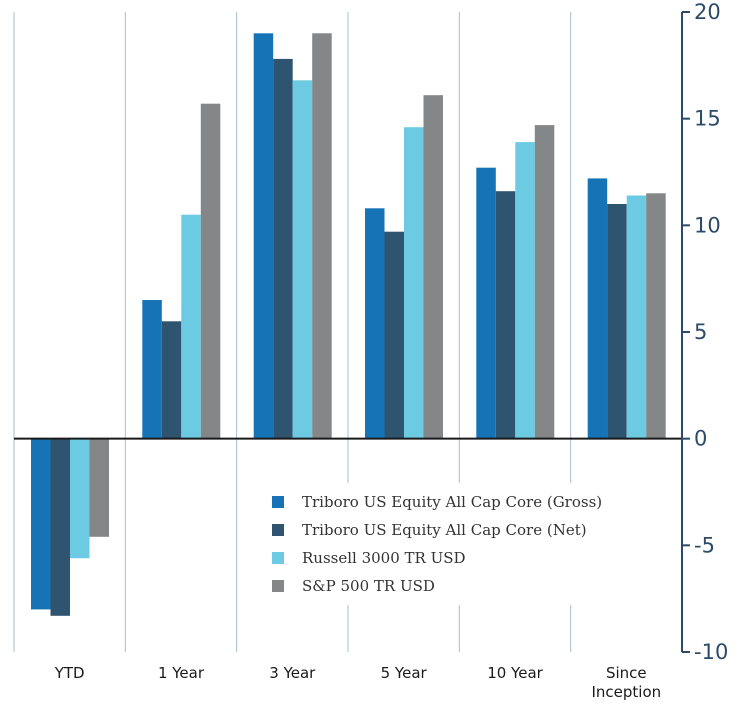 This screenshot has width=740, height=705. Describe the element at coordinates (368, 586) in the screenshot. I see `legend-entry-label: S&P 500 TR USD` at that location.